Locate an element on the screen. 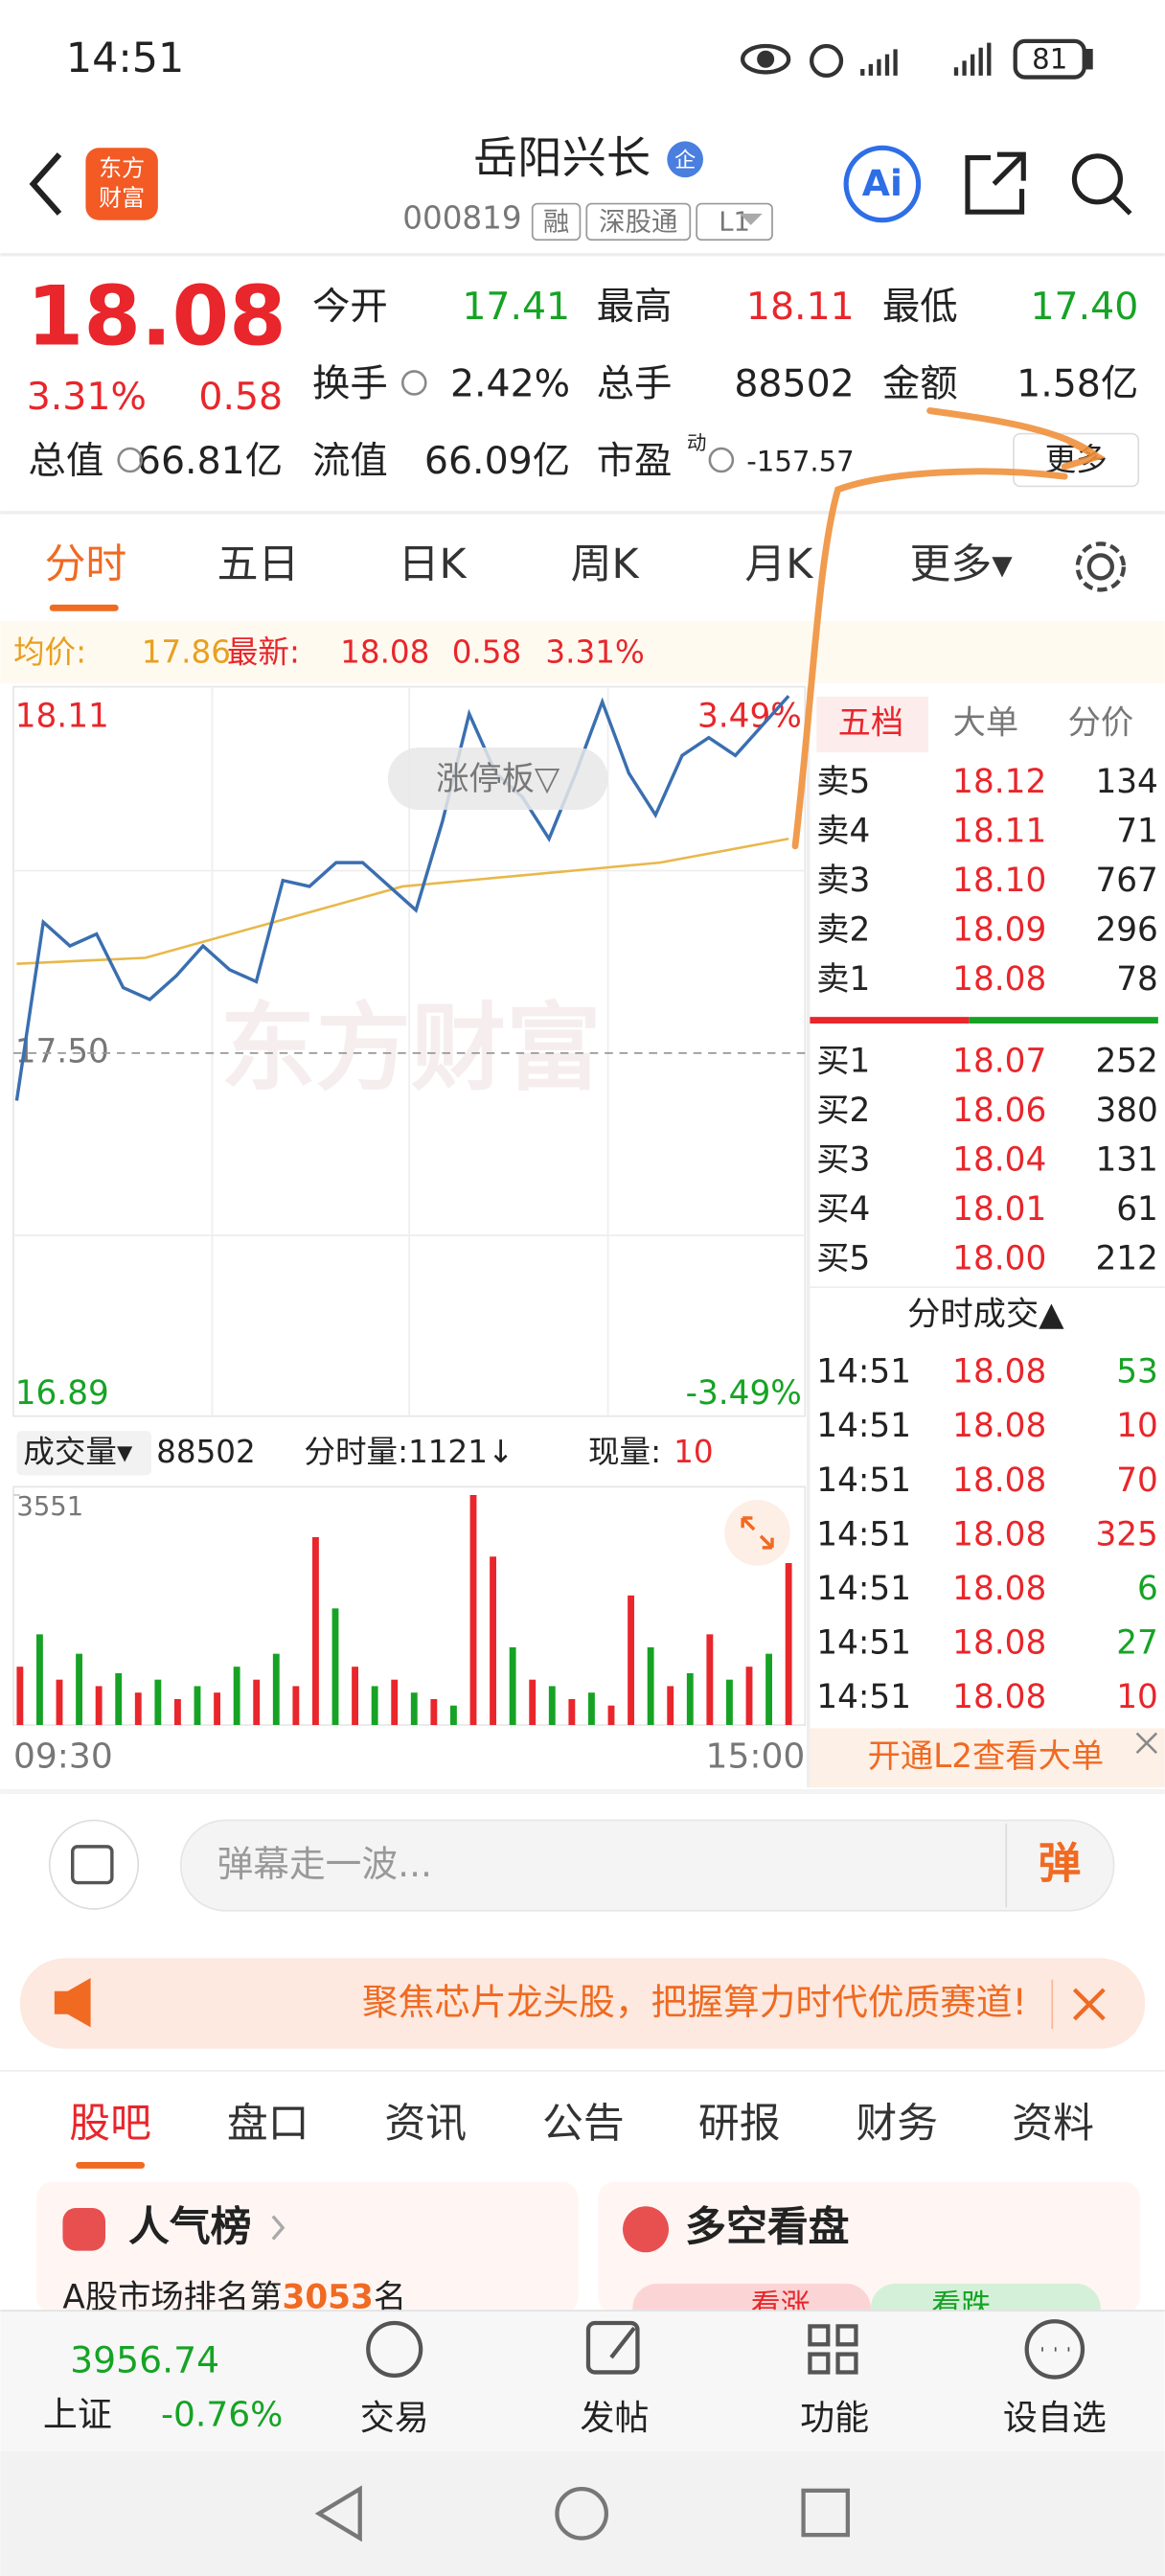 This screenshot has height=2576, width=1165. clock: 14:51 is located at coordinates (125, 58).